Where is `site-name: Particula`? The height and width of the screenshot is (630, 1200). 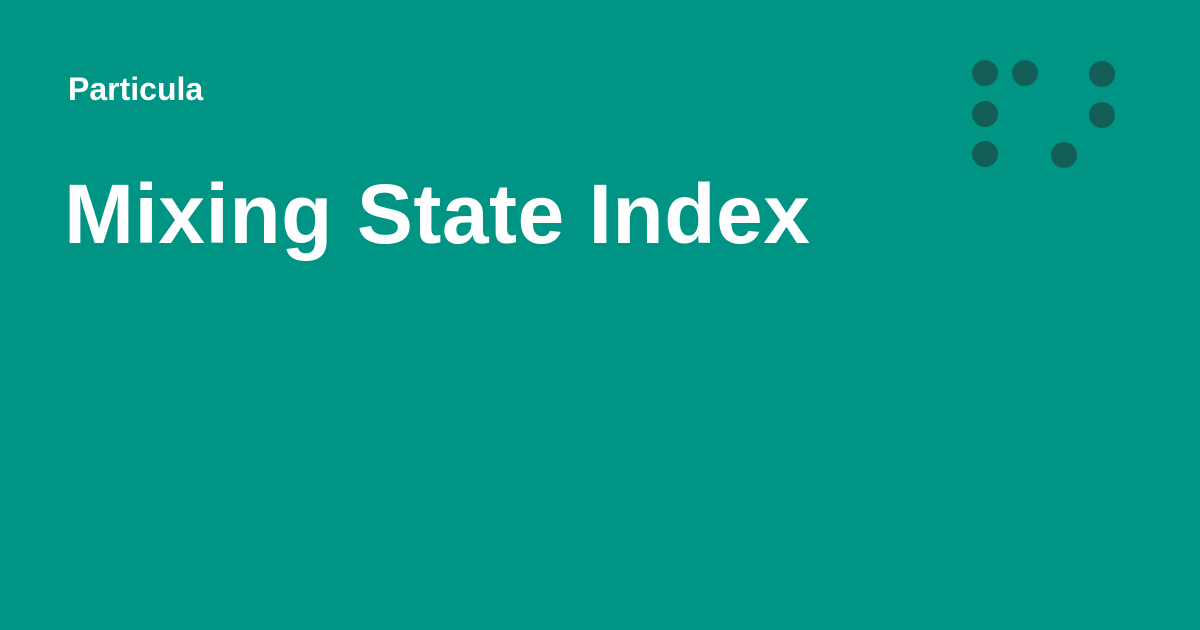 site-name: Particula is located at coordinates (136, 89).